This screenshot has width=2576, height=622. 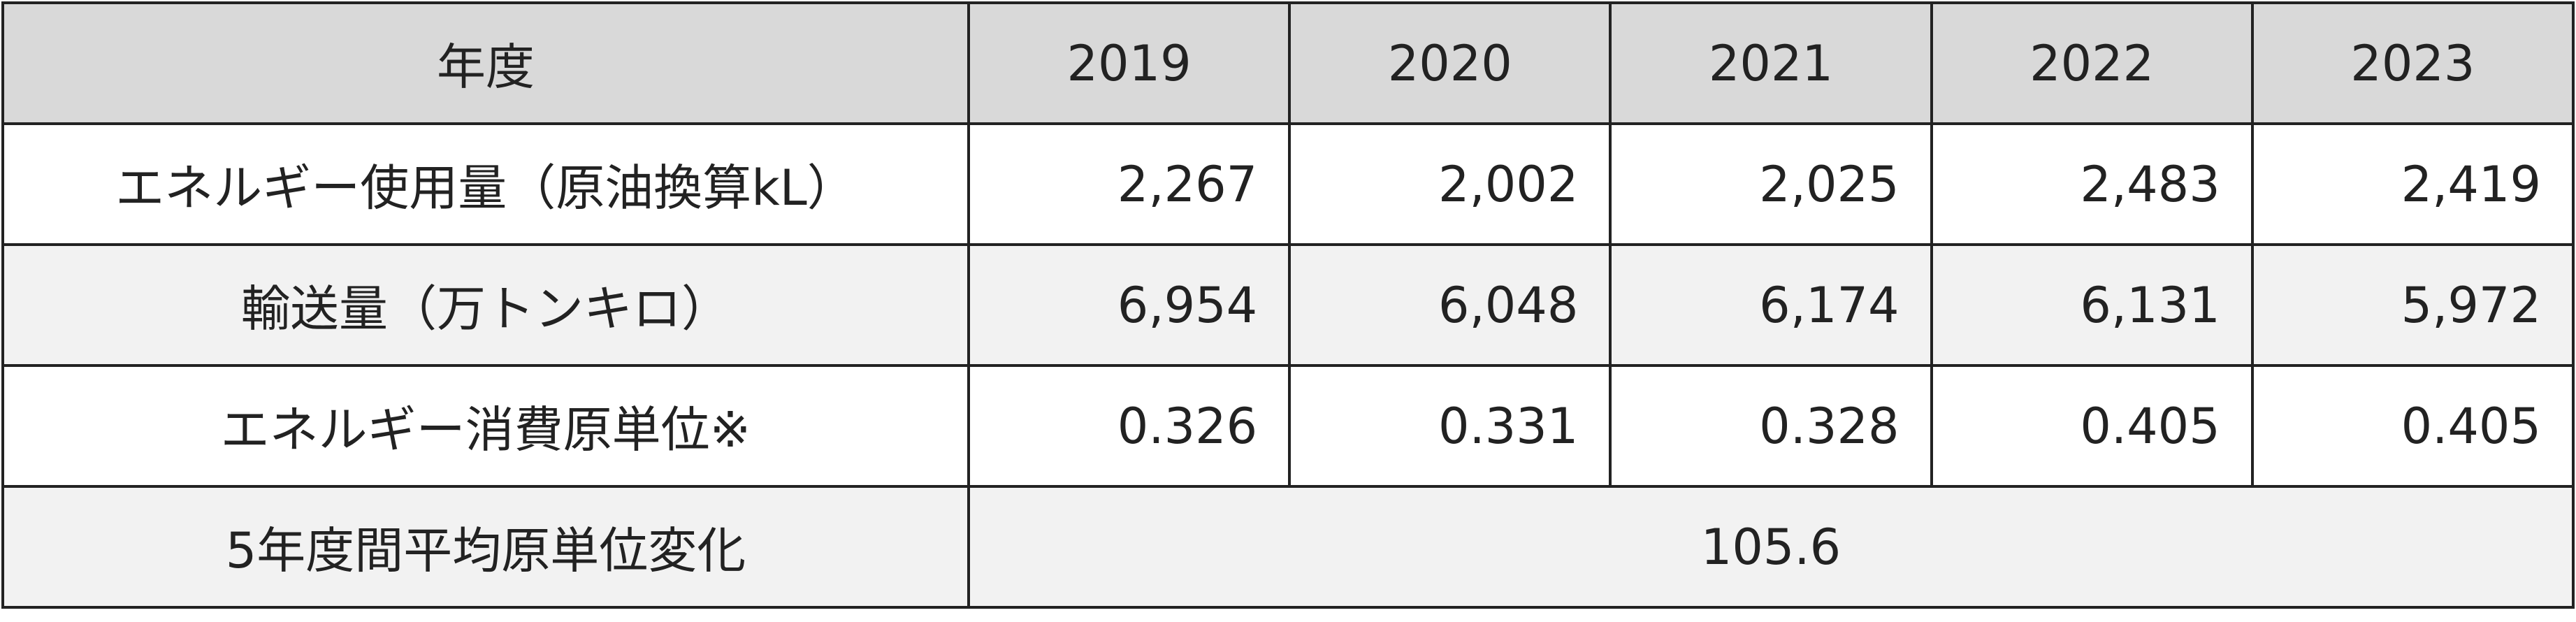 I want to click on cell: 0.331, so click(x=1450, y=426).